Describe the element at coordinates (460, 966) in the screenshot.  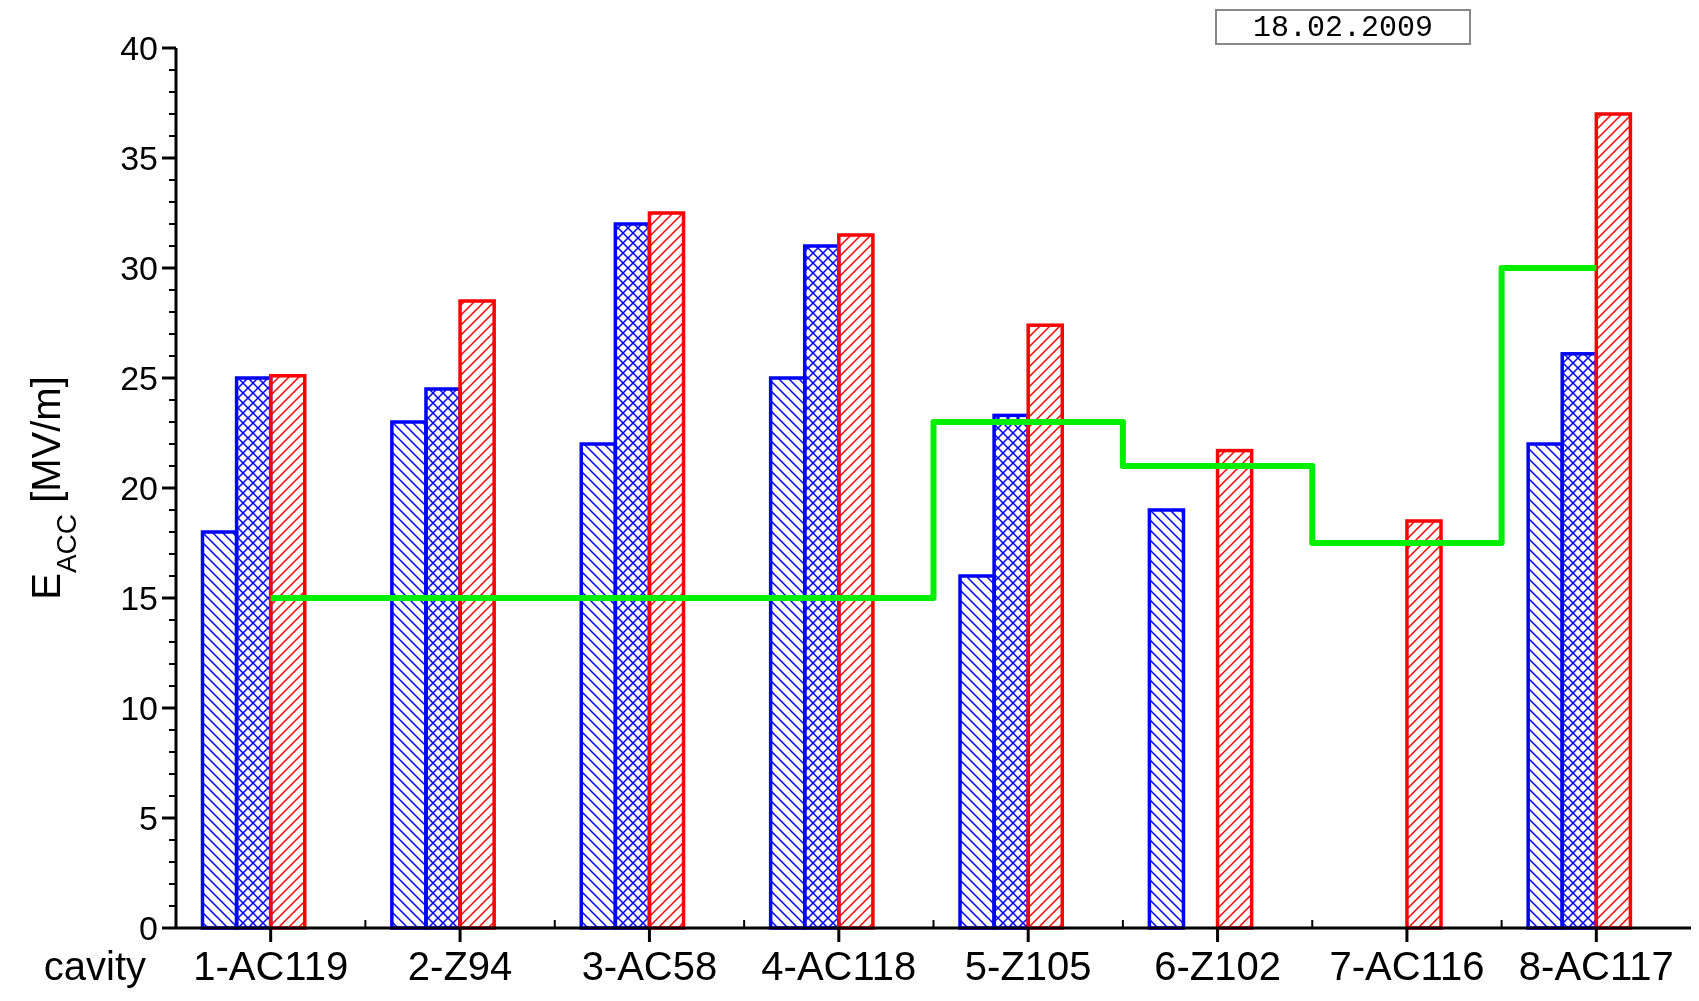
I see `x-tick-label: 2-Z94` at that location.